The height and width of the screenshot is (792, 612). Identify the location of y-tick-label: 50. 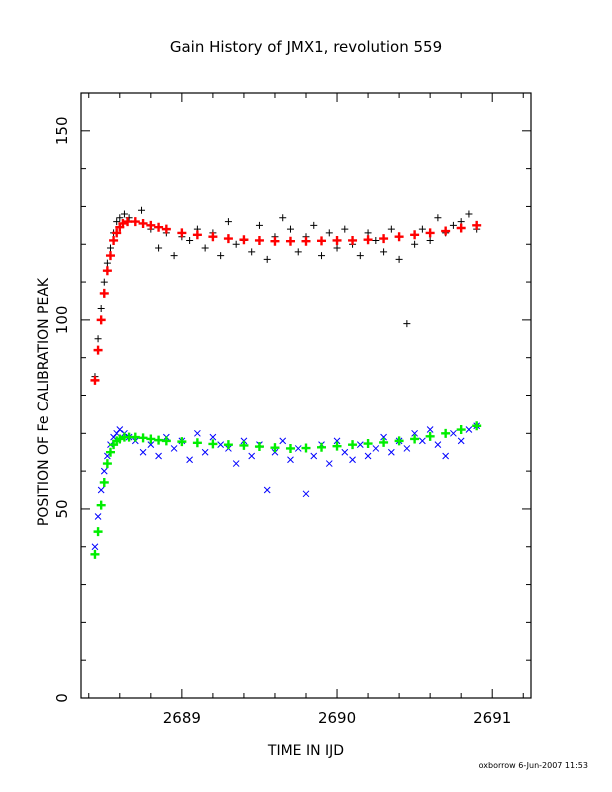
(62, 508).